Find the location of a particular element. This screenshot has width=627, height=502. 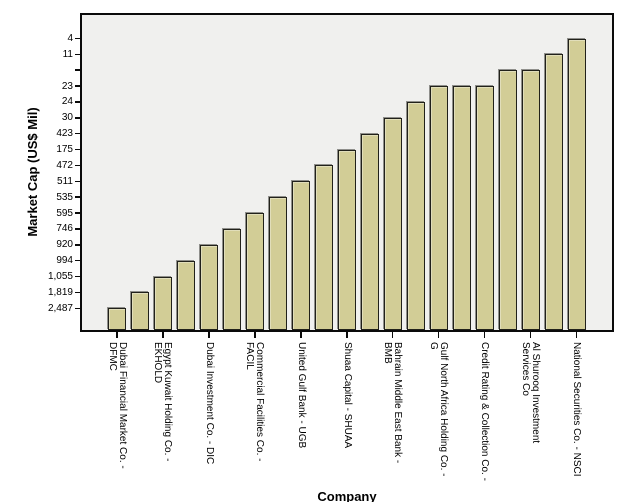

y-axis-tick-label: 746 is located at coordinates (64, 229).